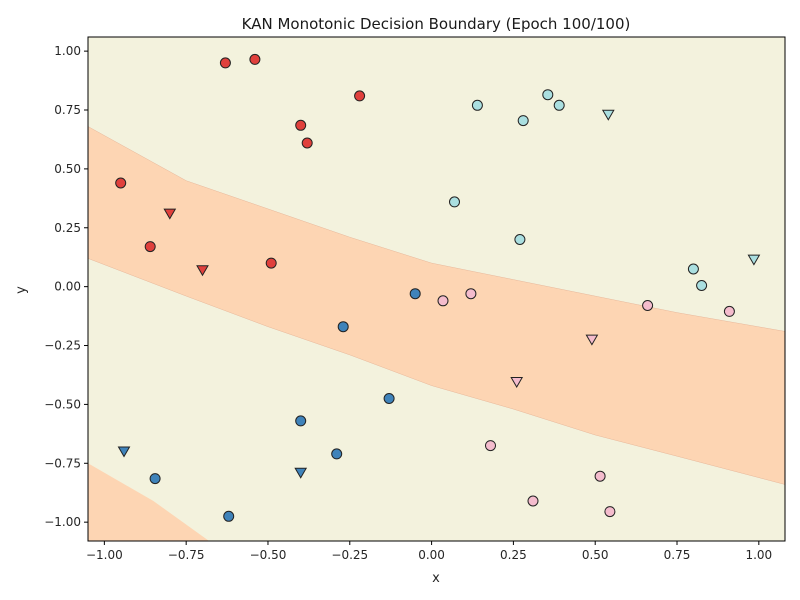  Describe the element at coordinates (677, 555) in the screenshot. I see `x-tick-label: 0.75` at that location.